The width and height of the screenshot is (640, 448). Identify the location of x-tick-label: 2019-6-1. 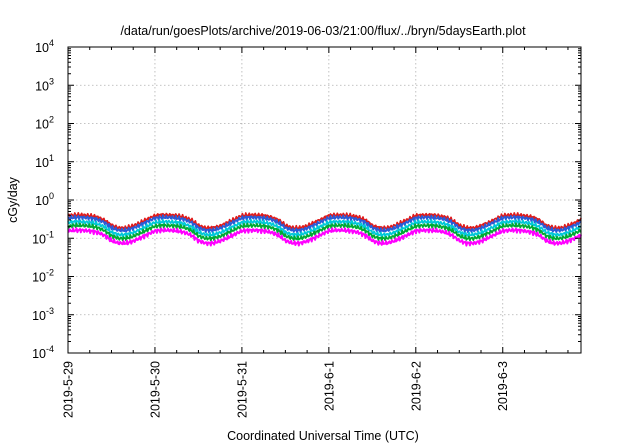
(329, 386).